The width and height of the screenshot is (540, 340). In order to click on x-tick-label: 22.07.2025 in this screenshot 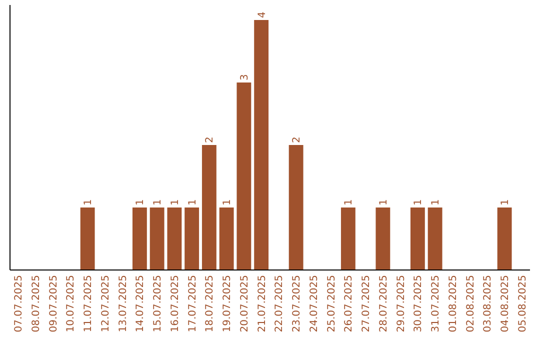, I will do `click(280, 303)`.